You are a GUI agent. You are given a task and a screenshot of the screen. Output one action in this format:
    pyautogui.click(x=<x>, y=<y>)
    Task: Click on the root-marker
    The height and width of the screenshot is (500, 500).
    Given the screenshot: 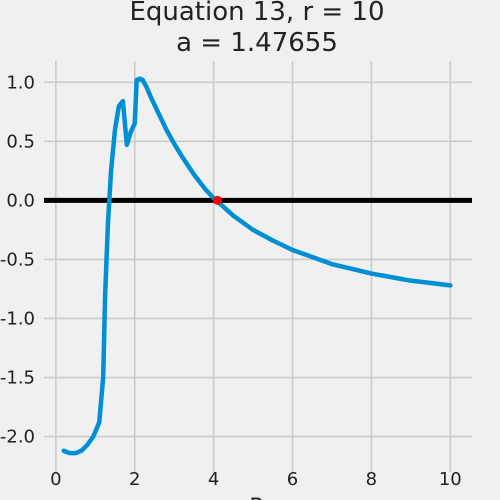 What is the action you would take?
    pyautogui.click(x=218, y=200)
    